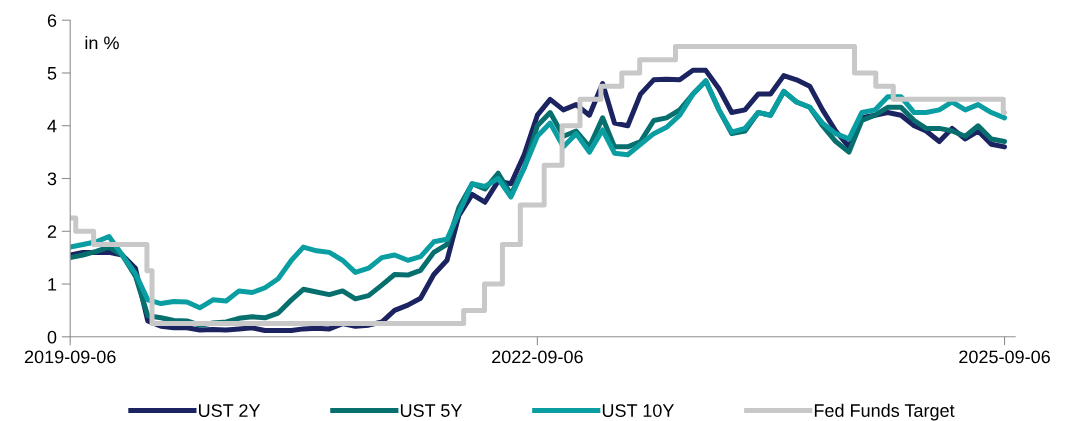 The image size is (1080, 421). What do you see at coordinates (1004, 357) in the screenshot?
I see `x-tick-label: 2025-09-06` at bounding box center [1004, 357].